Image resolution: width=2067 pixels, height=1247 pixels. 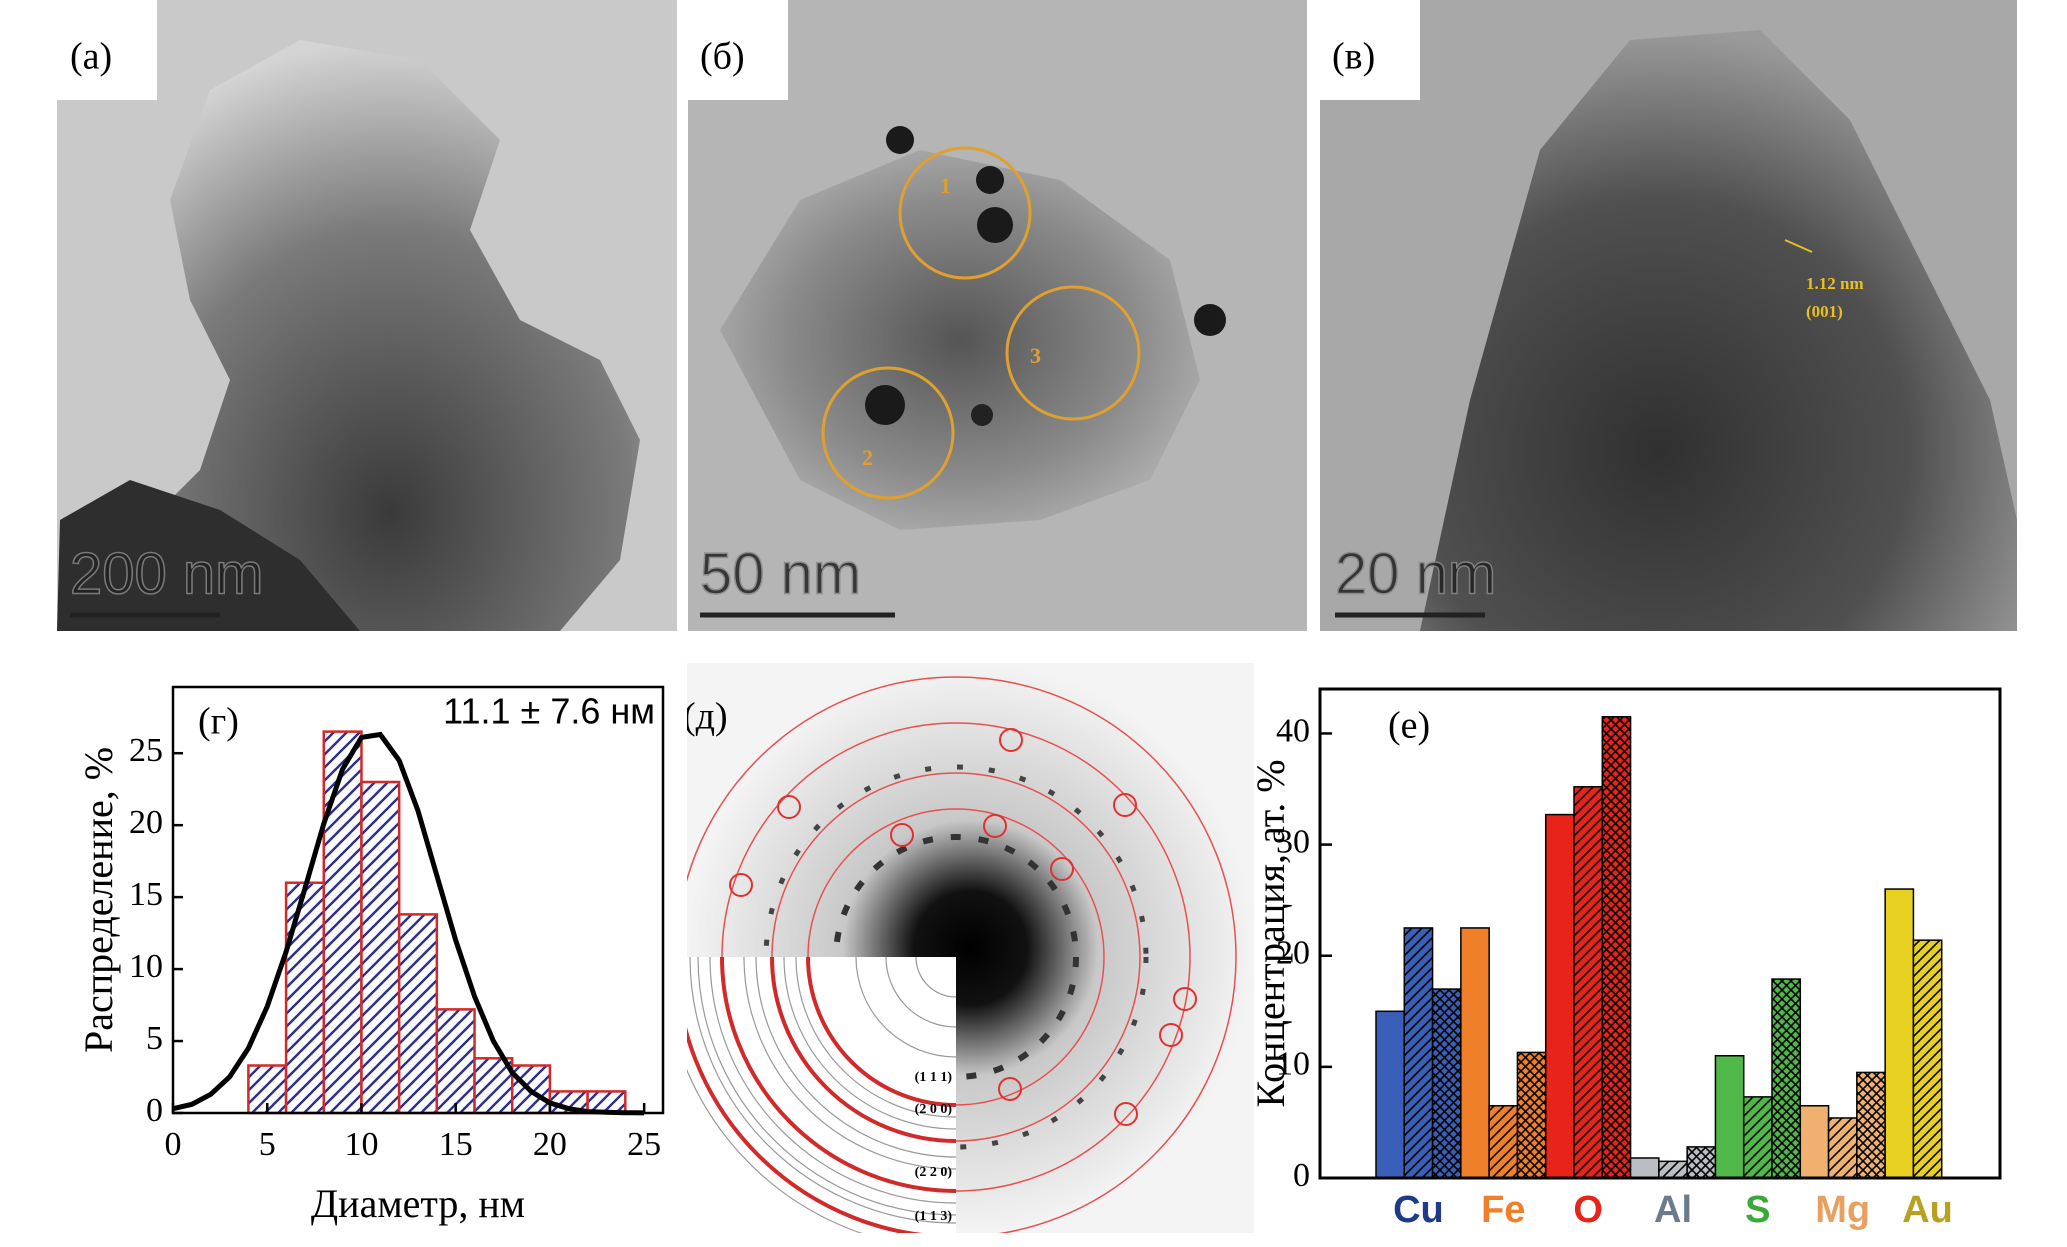 What do you see at coordinates (1270, 933) in the screenshot?
I see `y-axis-label: Концентрация, ат. %` at bounding box center [1270, 933].